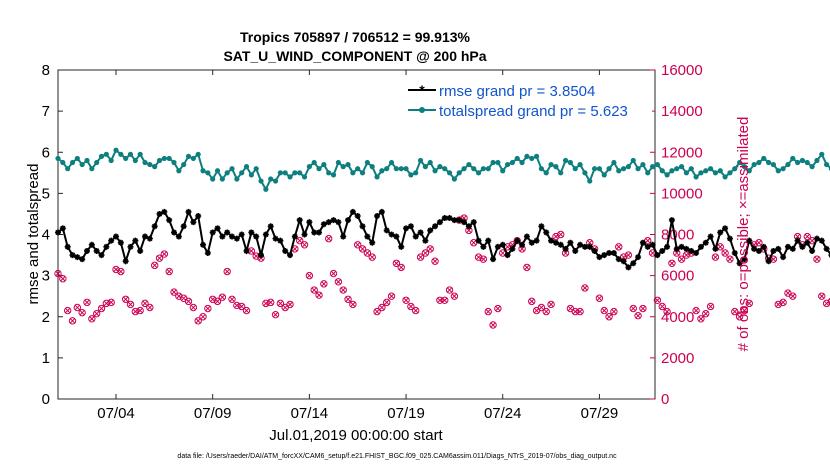 This screenshot has width=830, height=470. What do you see at coordinates (52, 235) in the screenshot?
I see `left-axis-ticks: 0 1 2 3 4 5 6 7 8` at bounding box center [52, 235].